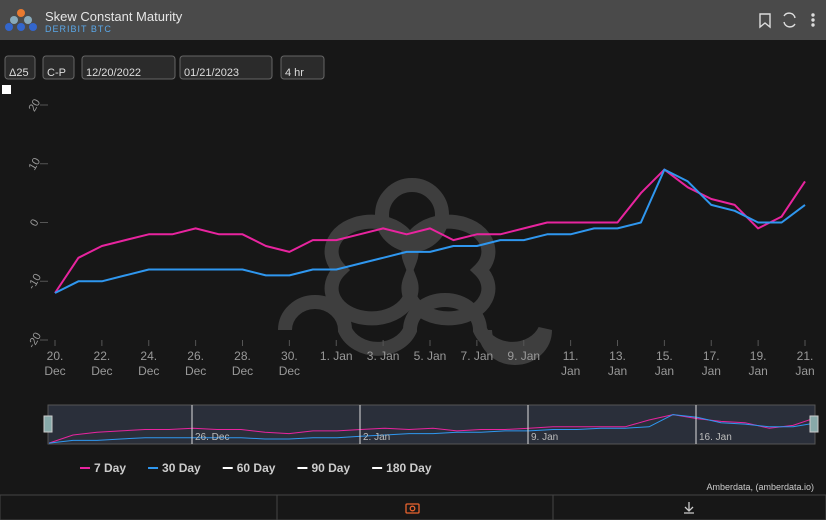  Describe the element at coordinates (212, 437) in the screenshot. I see `navigator-label: 26. Dec` at that location.